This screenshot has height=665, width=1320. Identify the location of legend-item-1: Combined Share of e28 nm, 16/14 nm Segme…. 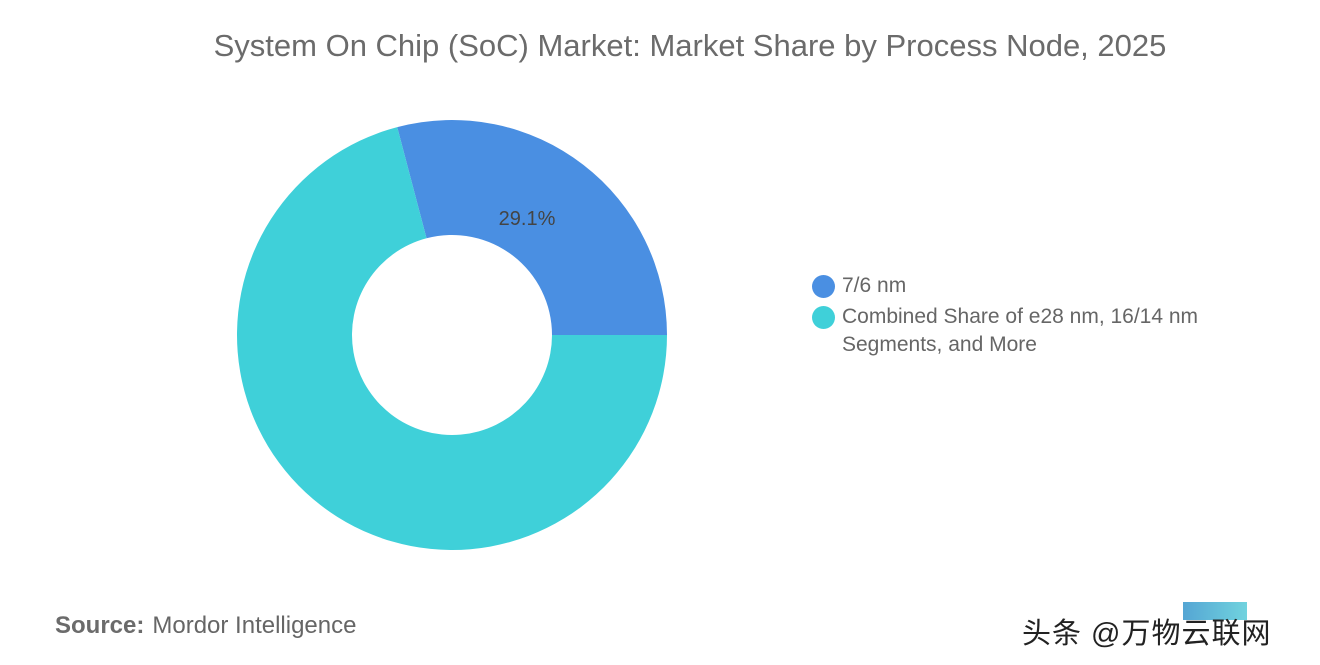
(1027, 331).